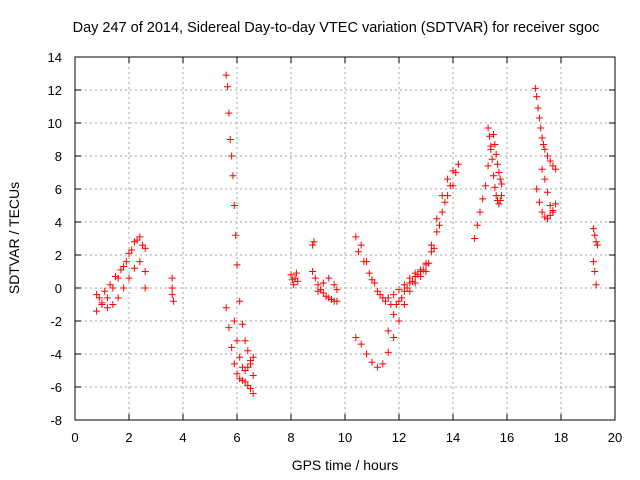  What do you see at coordinates (55, 57) in the screenshot?
I see `y-tick-label: 14` at bounding box center [55, 57].